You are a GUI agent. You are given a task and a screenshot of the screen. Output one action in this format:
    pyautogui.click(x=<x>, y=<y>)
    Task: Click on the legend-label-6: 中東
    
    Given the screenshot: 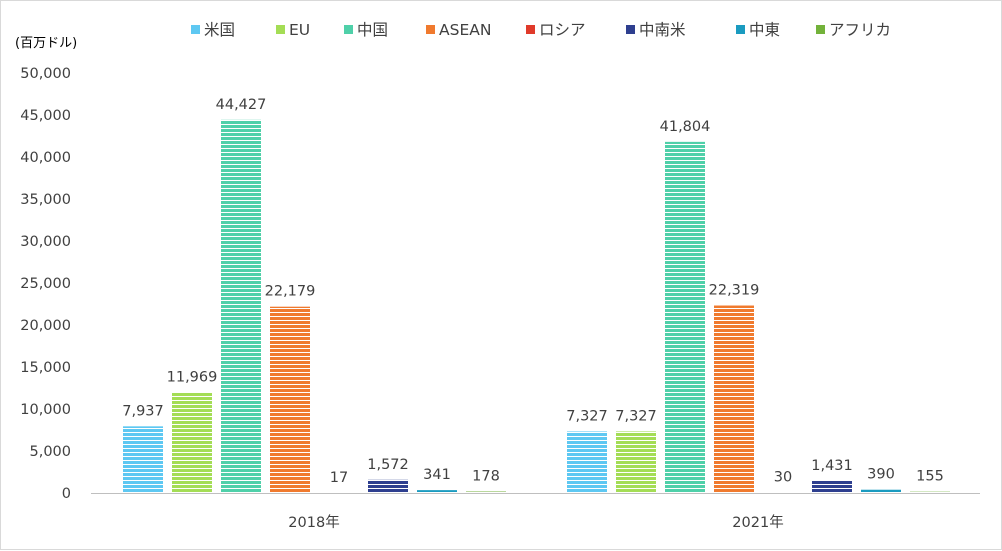 What is the action you would take?
    pyautogui.click(x=764, y=30)
    